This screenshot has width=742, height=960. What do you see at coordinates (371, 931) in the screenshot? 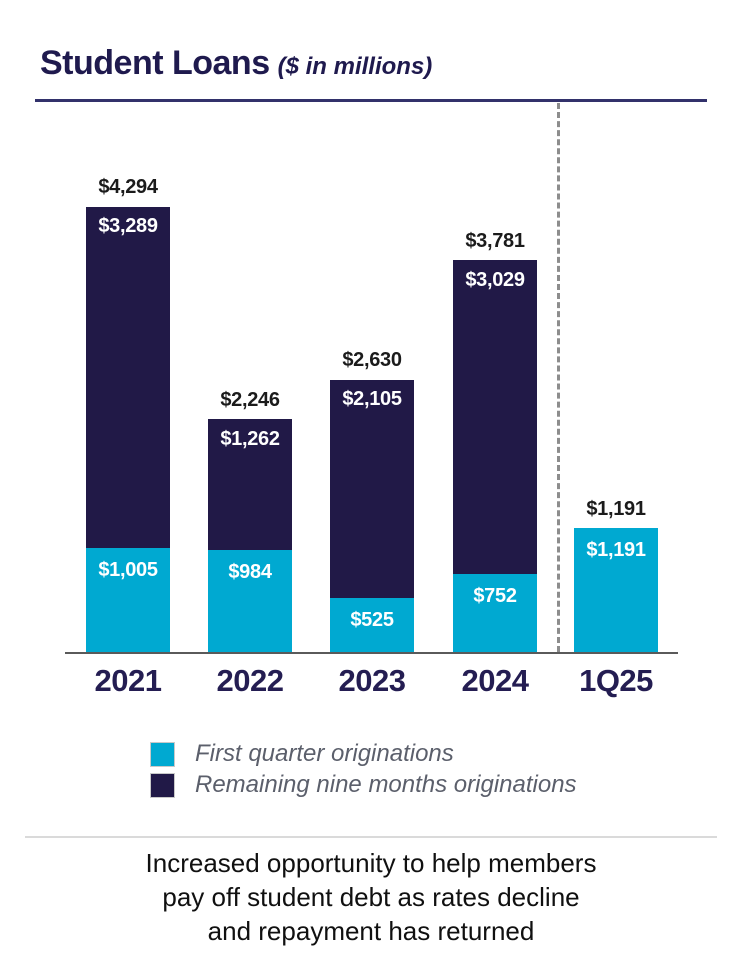
I see `footer-line: and repayment has returned` at bounding box center [371, 931].